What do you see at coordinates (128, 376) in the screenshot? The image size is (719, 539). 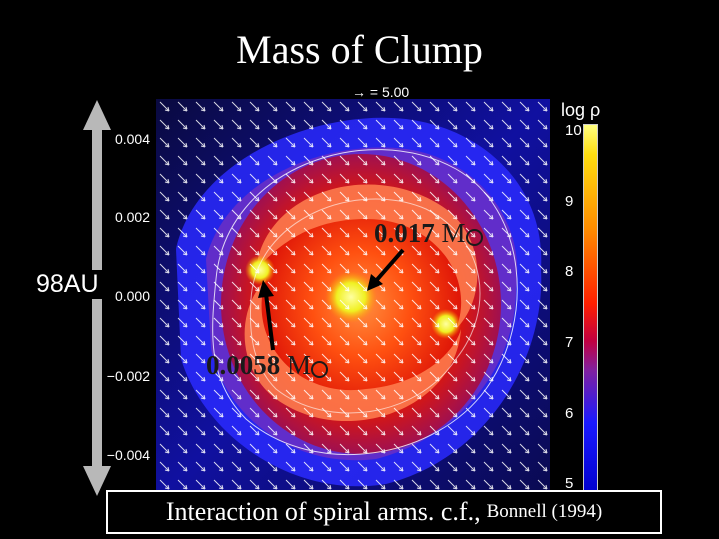 I see `y-tick-label: −0.002` at bounding box center [128, 376].